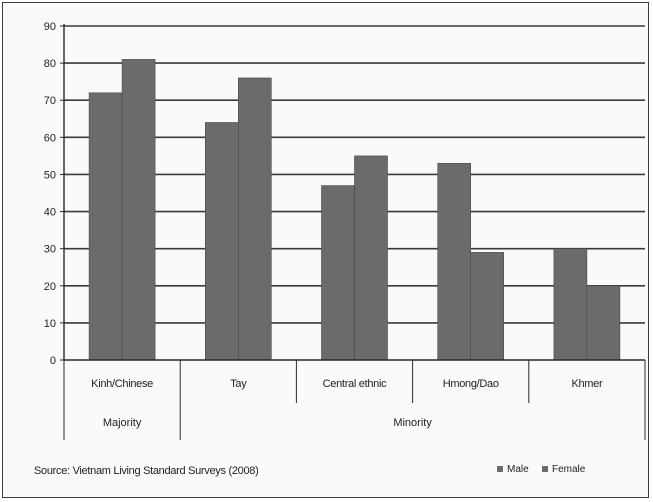 The height and width of the screenshot is (502, 653). What do you see at coordinates (500, 469) in the screenshot?
I see `legend-swatch-male` at bounding box center [500, 469].